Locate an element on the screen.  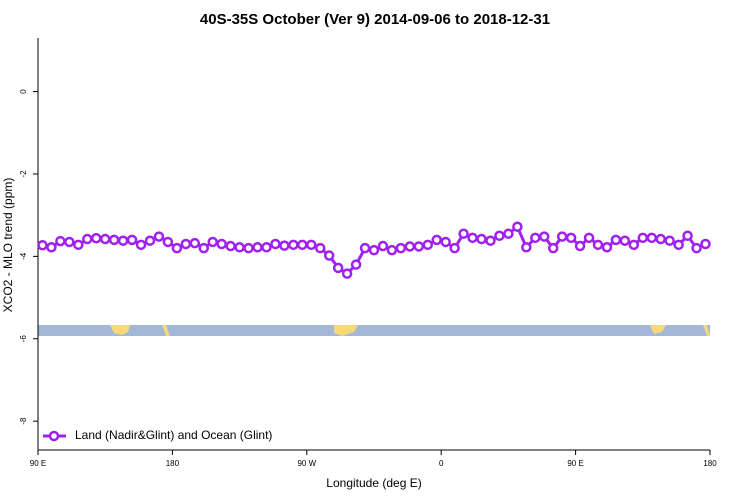
y-tick-label: -8 is located at coordinates (23, 421).